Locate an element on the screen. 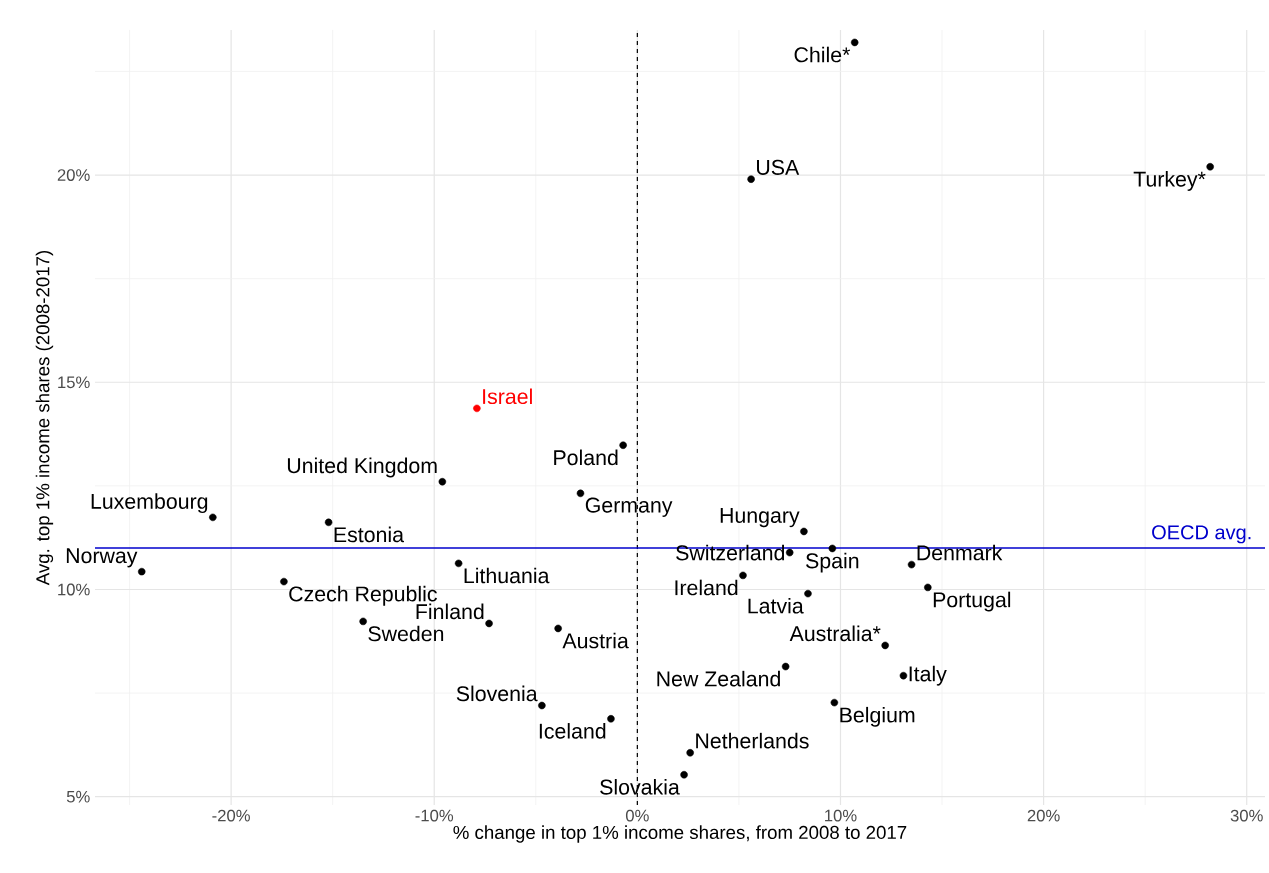 Image resolution: width=1269 pixels, height=873 pixels. annotation: Switzerland is located at coordinates (730, 552).